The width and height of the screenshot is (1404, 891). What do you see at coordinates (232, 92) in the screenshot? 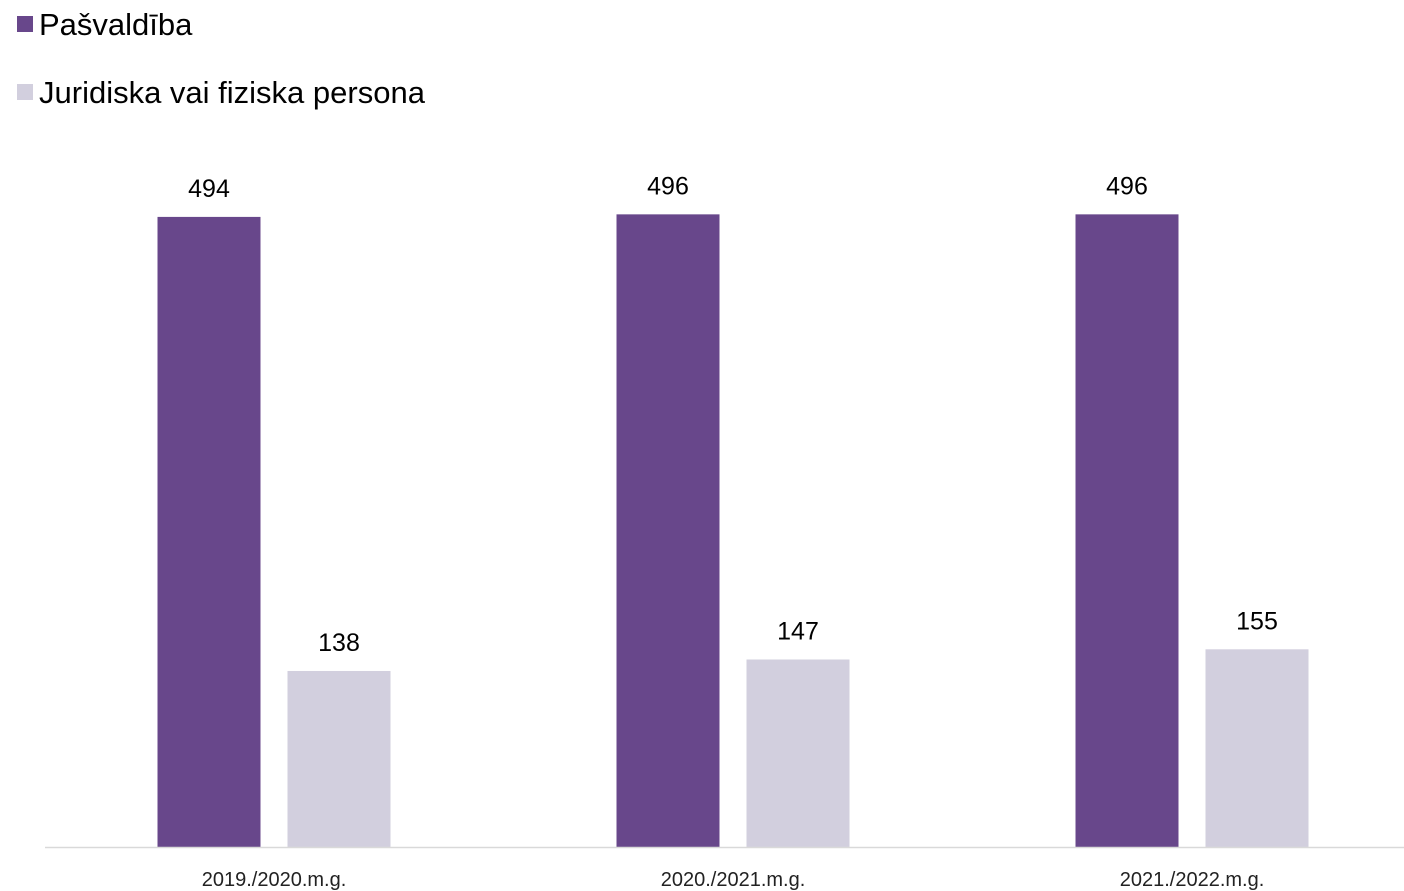
I see `legend-label: Juridiska vai fiziska persona` at bounding box center [232, 92].